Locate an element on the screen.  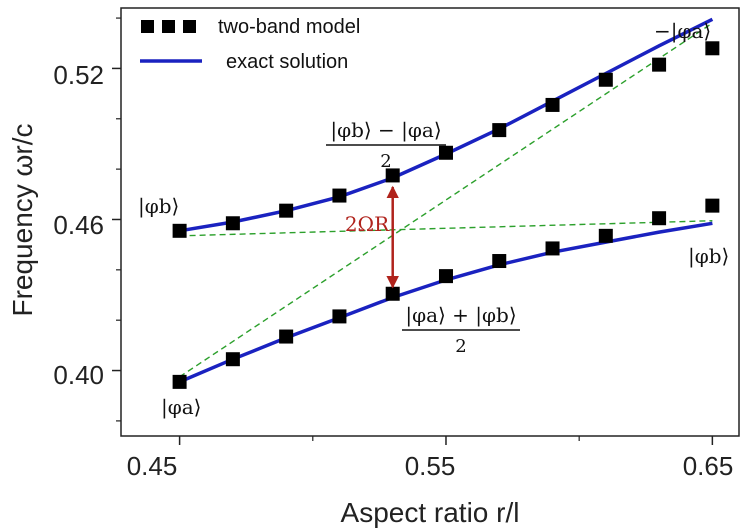
dashed-uncoupled-line is located at coordinates (446, 228).